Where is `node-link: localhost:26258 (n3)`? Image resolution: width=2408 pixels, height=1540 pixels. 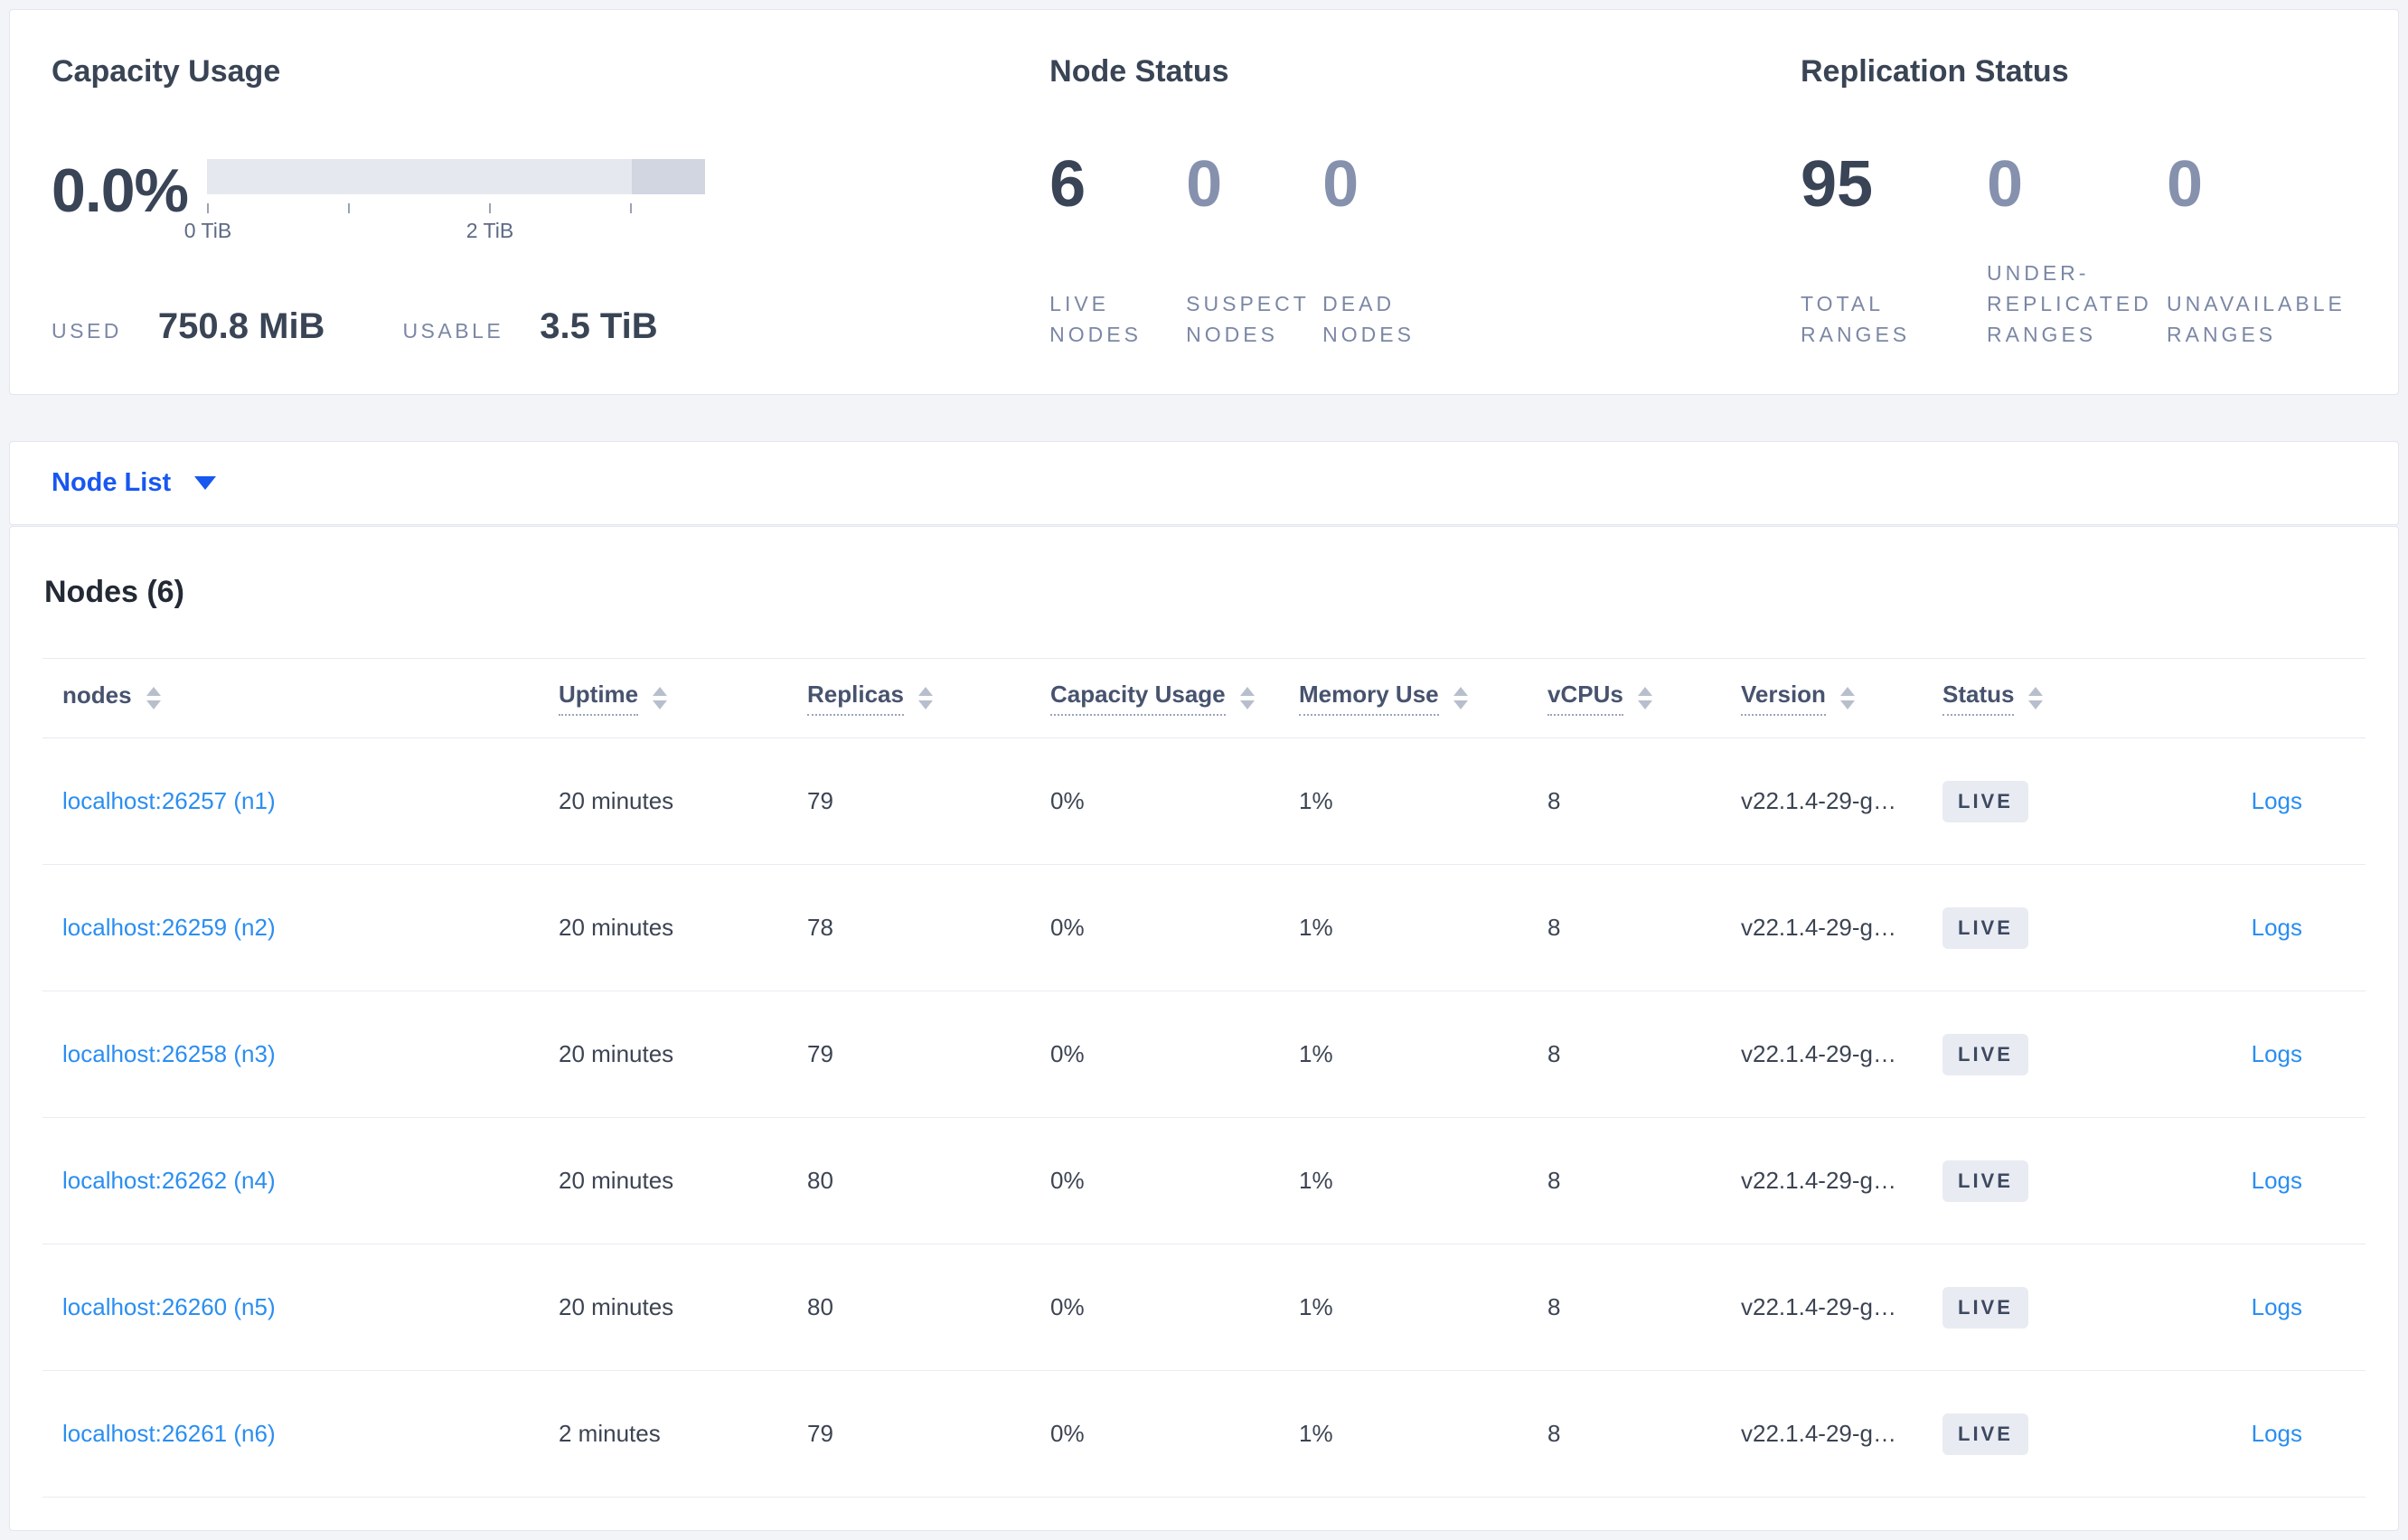
node-link: localhost:26258 (n3) is located at coordinates (169, 1053).